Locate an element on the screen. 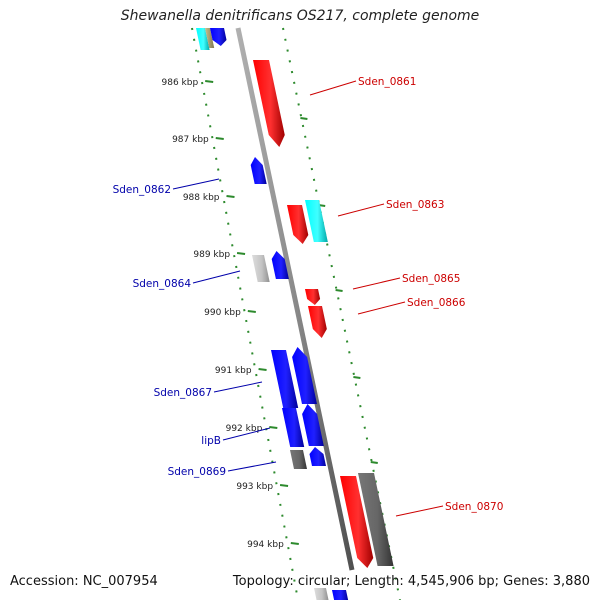 Image resolution: width=600 pixels, height=600 pixels. tick-label: 988 kbp is located at coordinates (201, 198).